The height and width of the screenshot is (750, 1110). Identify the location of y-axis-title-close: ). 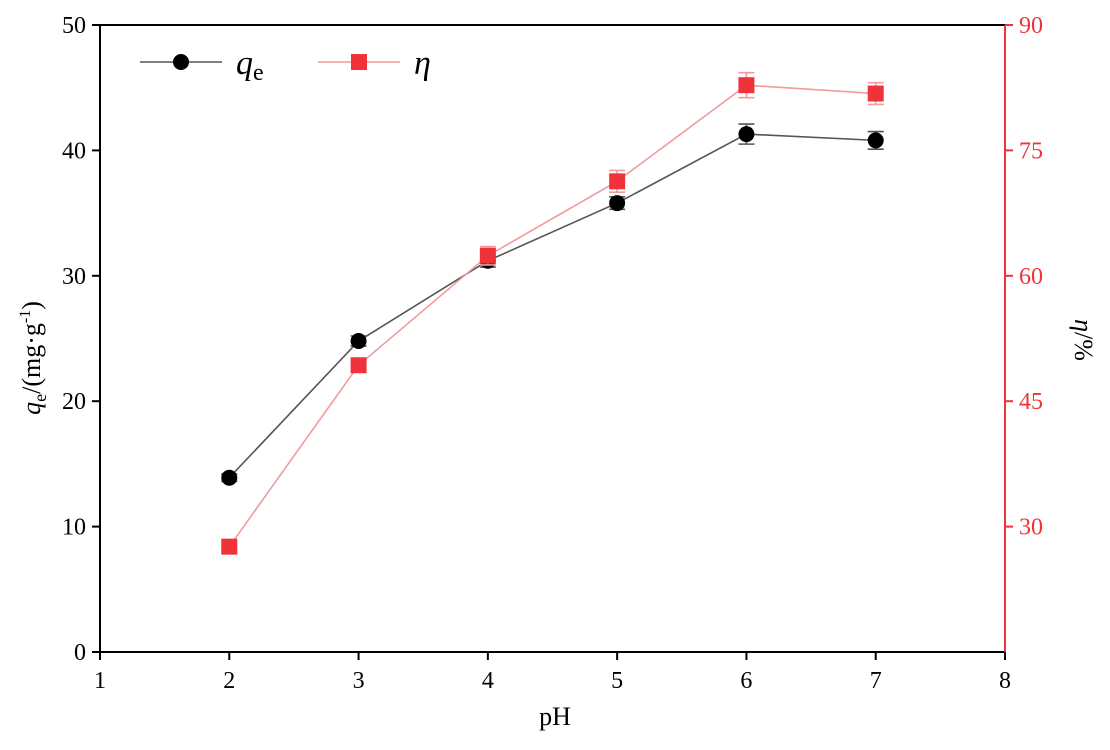
(31, 305).